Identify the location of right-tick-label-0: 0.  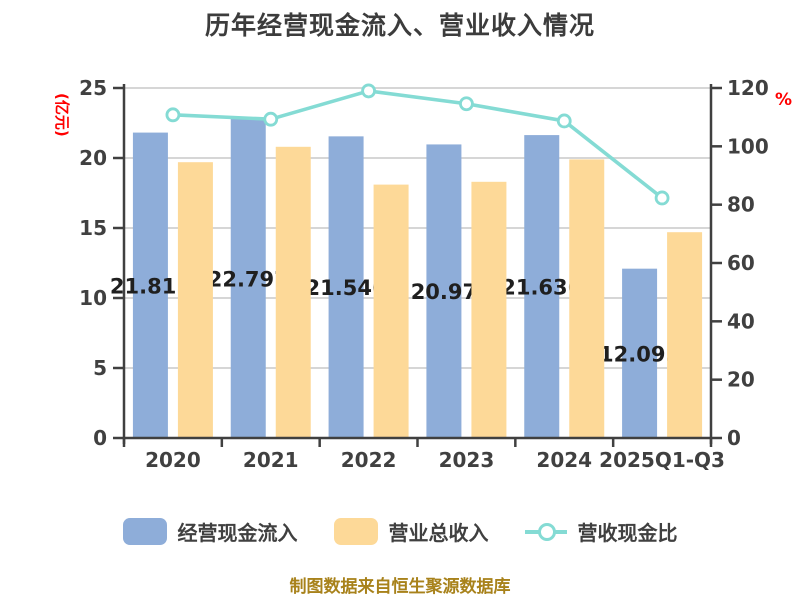
(734, 438).